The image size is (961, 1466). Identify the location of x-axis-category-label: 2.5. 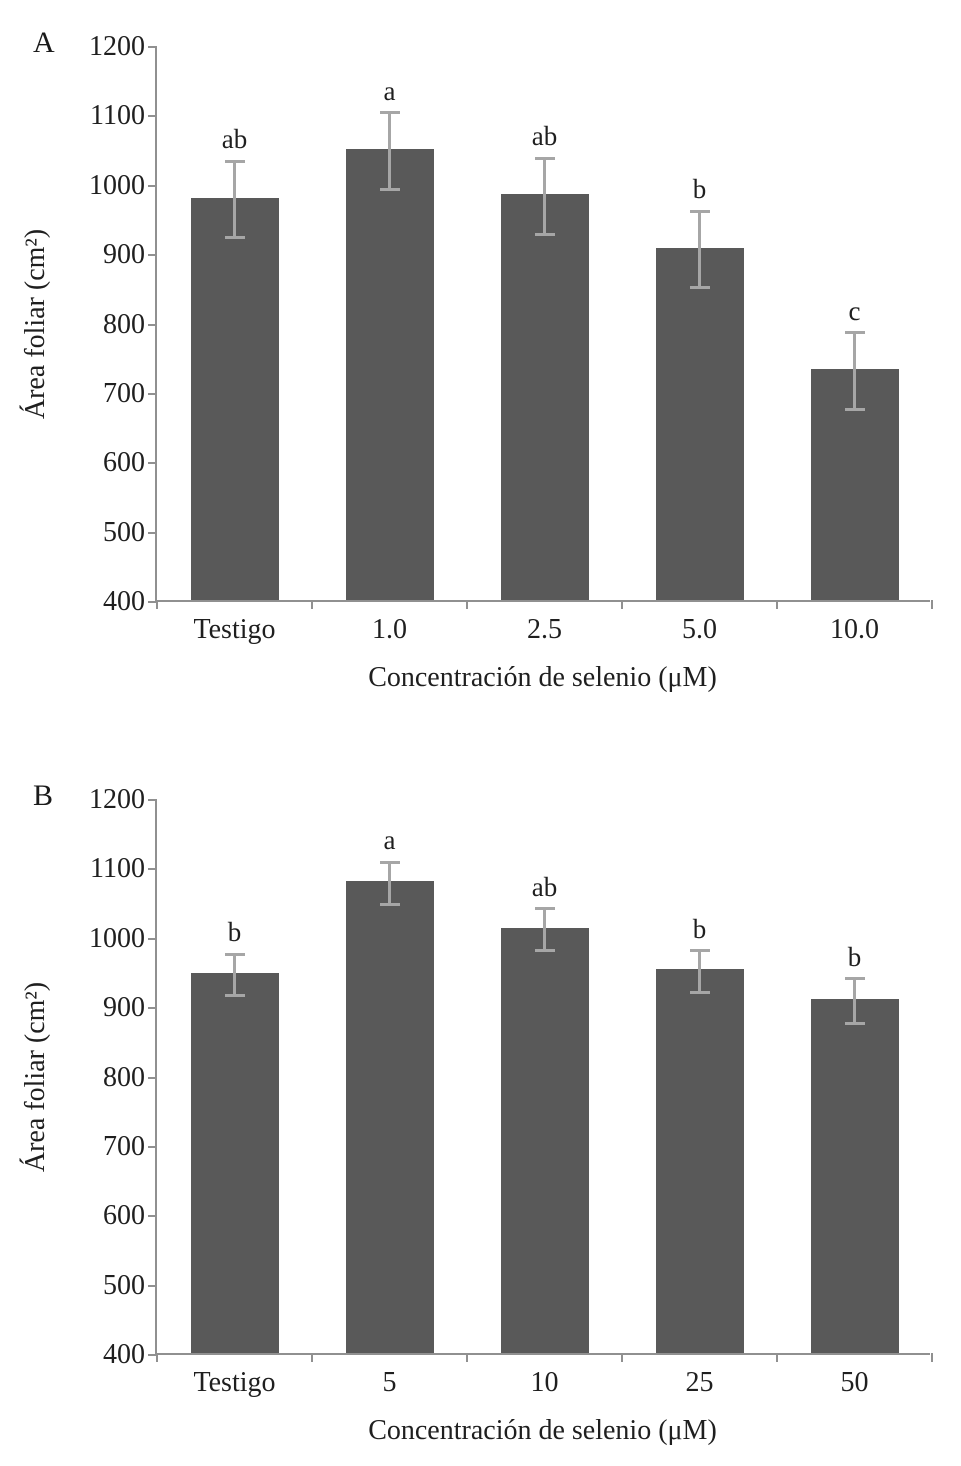
(544, 629).